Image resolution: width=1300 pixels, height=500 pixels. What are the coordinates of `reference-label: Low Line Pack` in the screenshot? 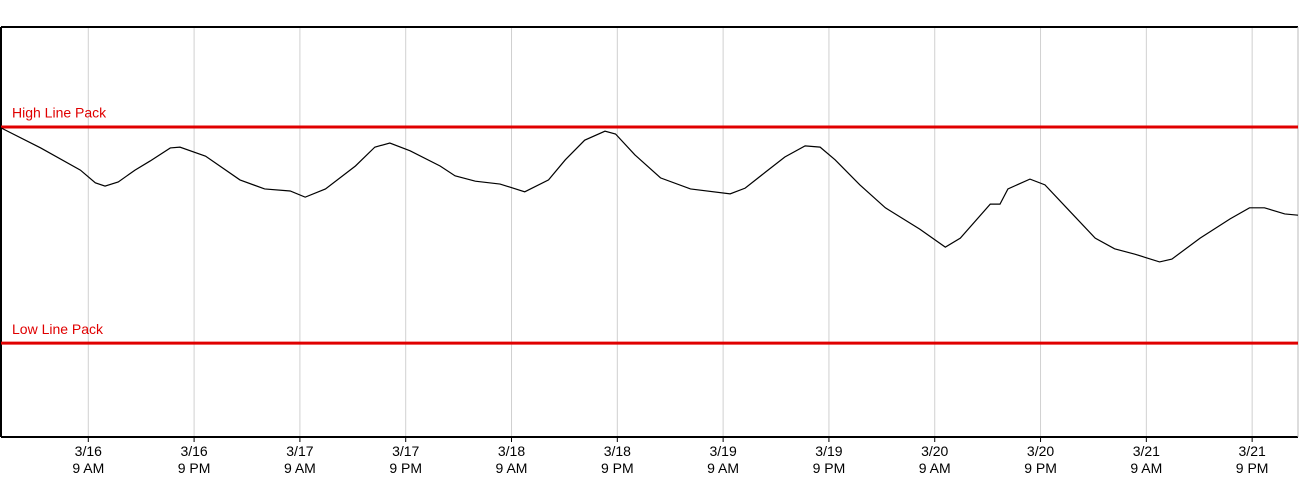 It's located at (58, 329).